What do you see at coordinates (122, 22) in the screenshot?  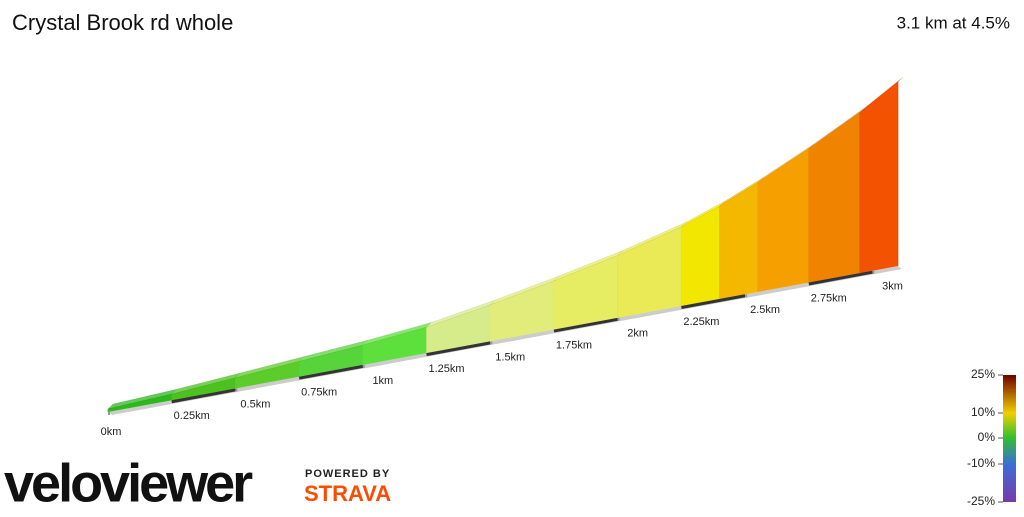 I see `chart-title: Crystal Brook rd whole` at bounding box center [122, 22].